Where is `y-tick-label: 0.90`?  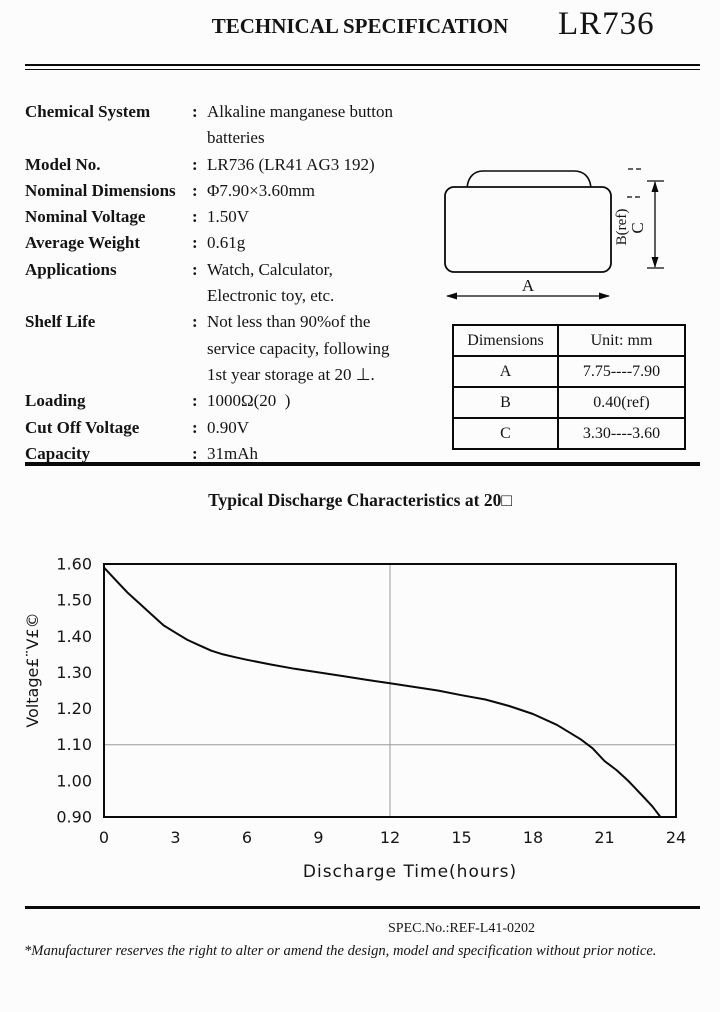 y-tick-label: 0.90 is located at coordinates (74, 817).